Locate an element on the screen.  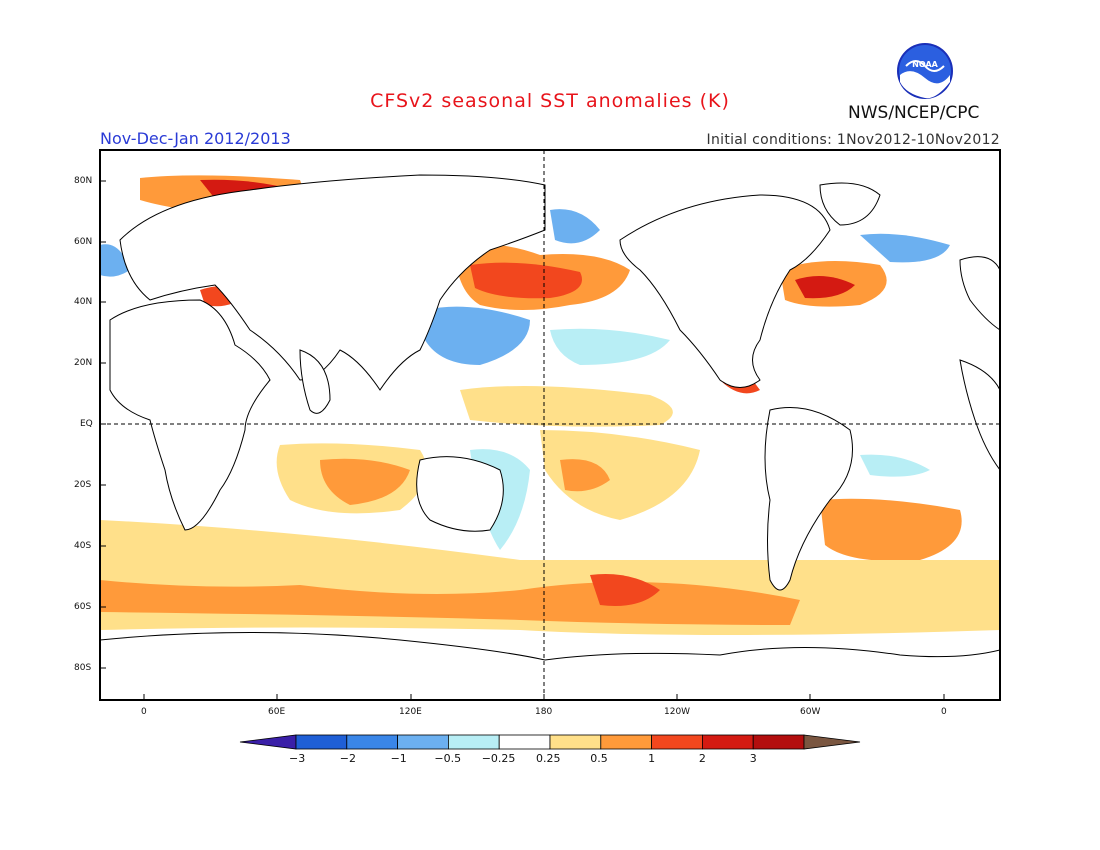
southern-ocean-hot is located at coordinates (625, 590).